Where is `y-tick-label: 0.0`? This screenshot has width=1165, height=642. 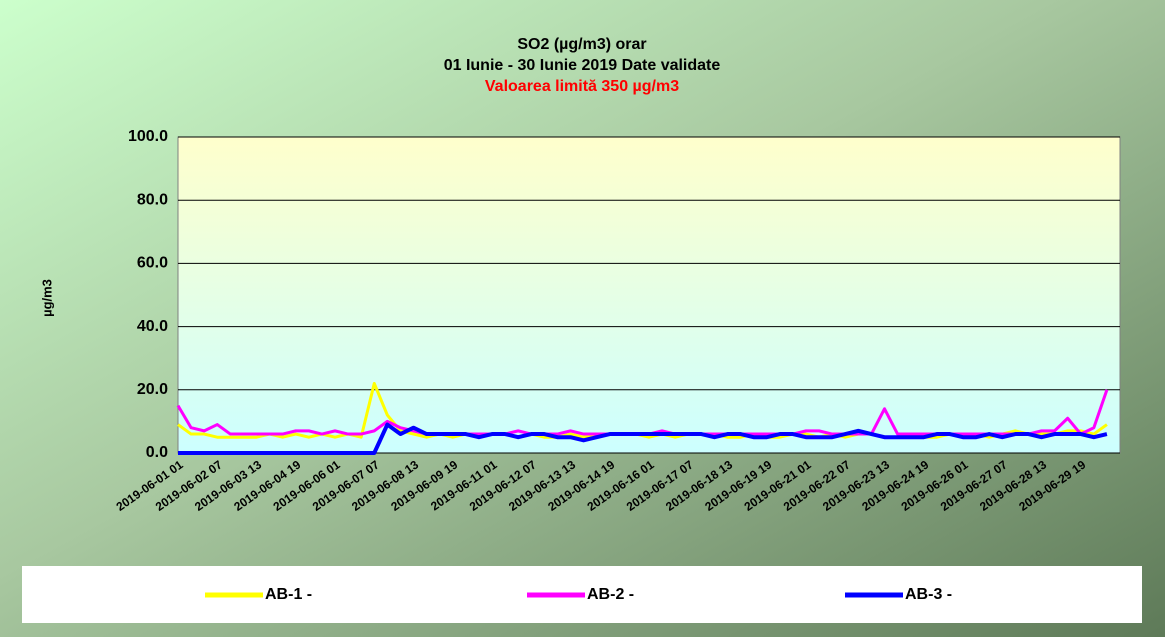 y-tick-label: 0.0 is located at coordinates (157, 452).